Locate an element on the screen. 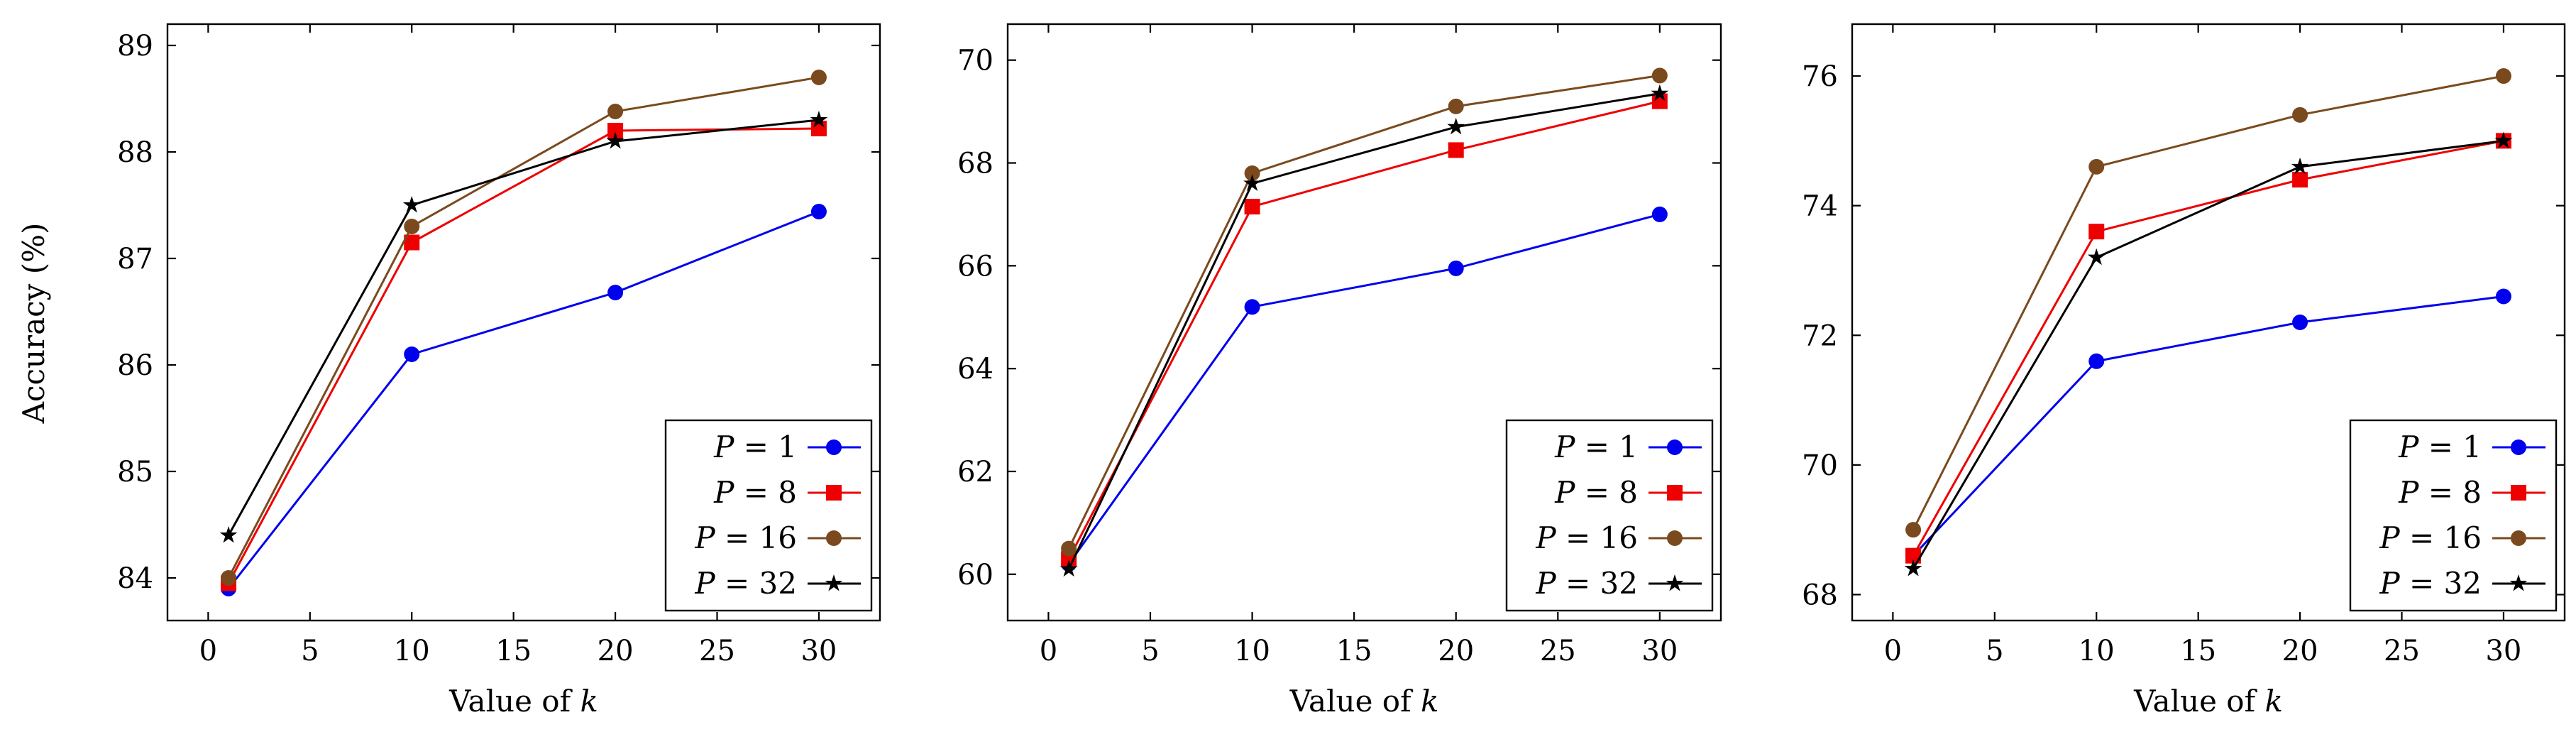 The height and width of the screenshot is (732, 2576). y-tick-label: 64 is located at coordinates (975, 370).